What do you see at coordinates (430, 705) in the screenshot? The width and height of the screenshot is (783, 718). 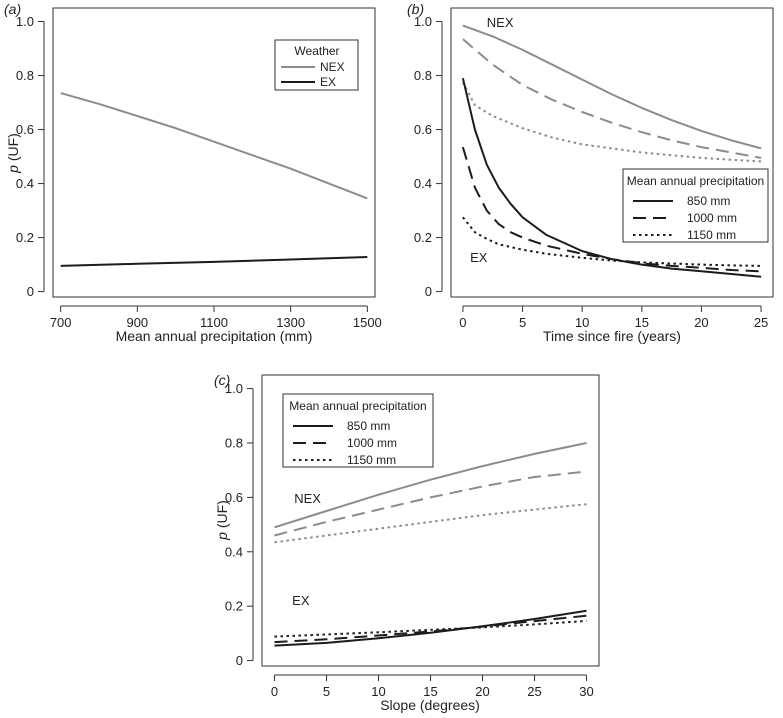 I see `x-axis-title: Slope (degrees)` at bounding box center [430, 705].